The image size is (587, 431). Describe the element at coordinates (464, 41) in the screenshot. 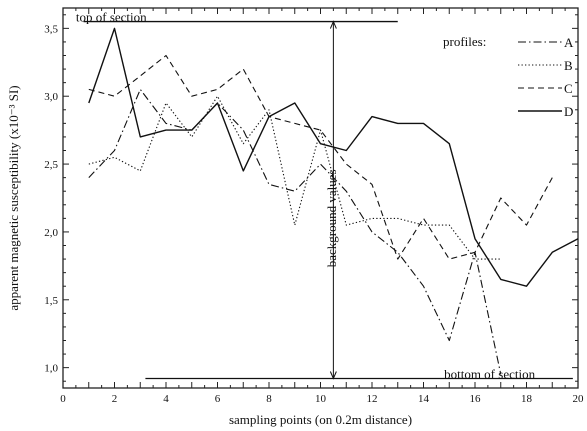

I see `legend-title: profiles:` at that location.